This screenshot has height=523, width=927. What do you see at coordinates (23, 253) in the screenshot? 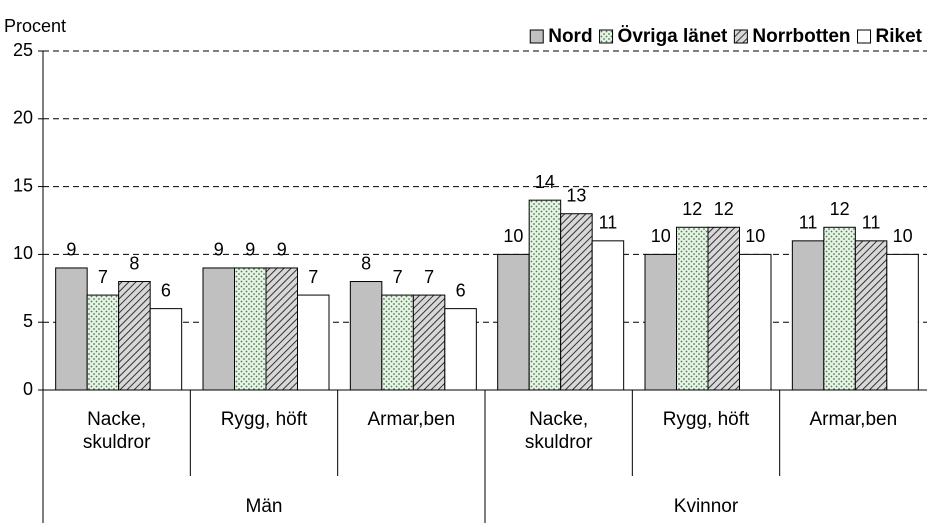
I see `y-tick-label: 10` at bounding box center [23, 253].